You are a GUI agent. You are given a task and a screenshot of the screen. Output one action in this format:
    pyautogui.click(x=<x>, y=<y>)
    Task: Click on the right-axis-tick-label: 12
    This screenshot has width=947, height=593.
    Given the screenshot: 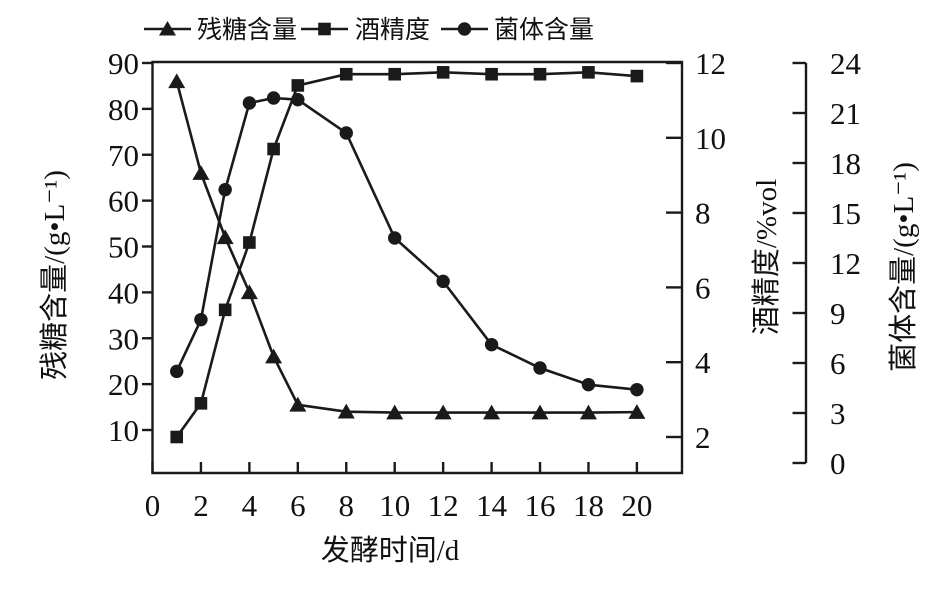 What is the action you would take?
    pyautogui.click(x=710, y=63)
    